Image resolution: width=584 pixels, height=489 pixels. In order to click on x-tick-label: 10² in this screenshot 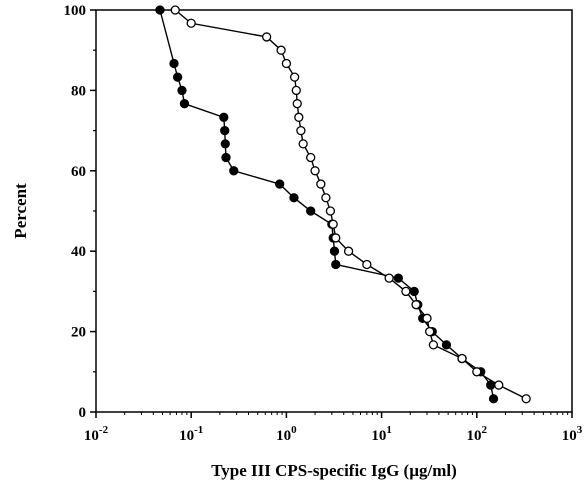, I will do `click(477, 434)`.